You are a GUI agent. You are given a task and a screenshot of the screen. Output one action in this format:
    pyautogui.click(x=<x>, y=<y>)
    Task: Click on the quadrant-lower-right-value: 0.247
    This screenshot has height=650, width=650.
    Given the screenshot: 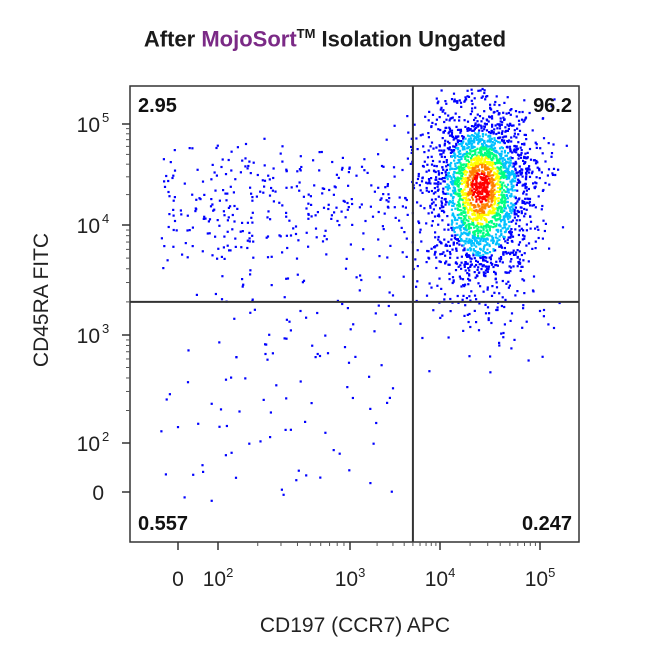 What is the action you would take?
    pyautogui.click(x=547, y=524)
    